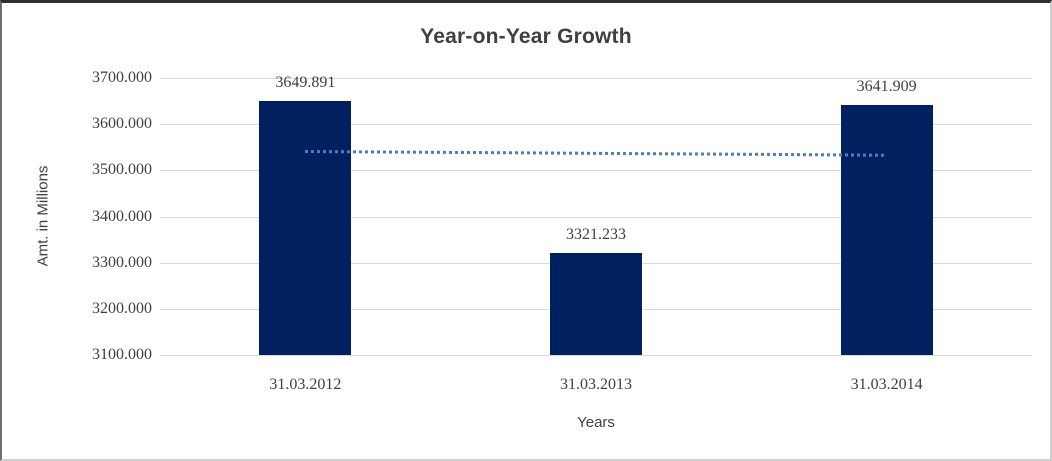  Describe the element at coordinates (122, 170) in the screenshot. I see `y-axis-tick-label: 3500.000` at that location.